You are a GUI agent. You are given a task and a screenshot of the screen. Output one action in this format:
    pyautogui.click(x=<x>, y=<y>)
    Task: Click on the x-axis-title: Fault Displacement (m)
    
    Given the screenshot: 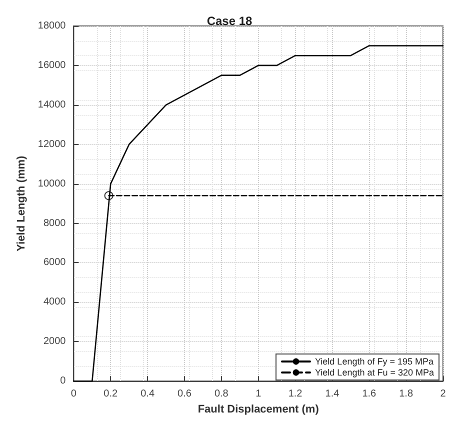 What is the action you would take?
    pyautogui.click(x=259, y=410)
    